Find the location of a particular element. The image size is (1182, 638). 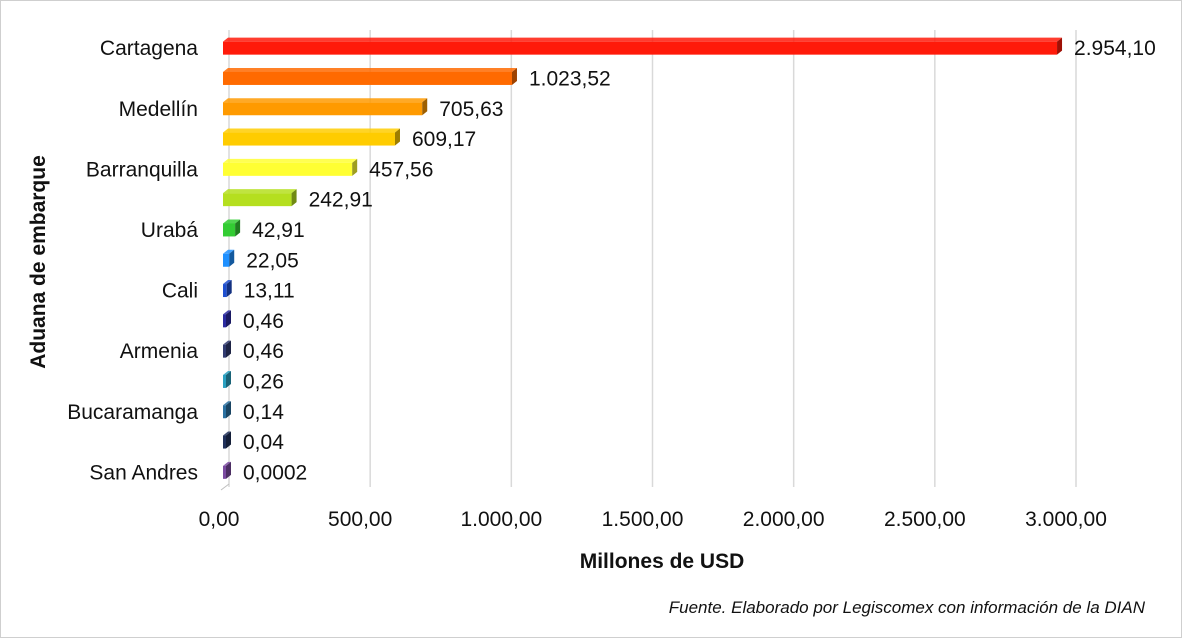

x-tick-label: 2.000,00 is located at coordinates (784, 519).